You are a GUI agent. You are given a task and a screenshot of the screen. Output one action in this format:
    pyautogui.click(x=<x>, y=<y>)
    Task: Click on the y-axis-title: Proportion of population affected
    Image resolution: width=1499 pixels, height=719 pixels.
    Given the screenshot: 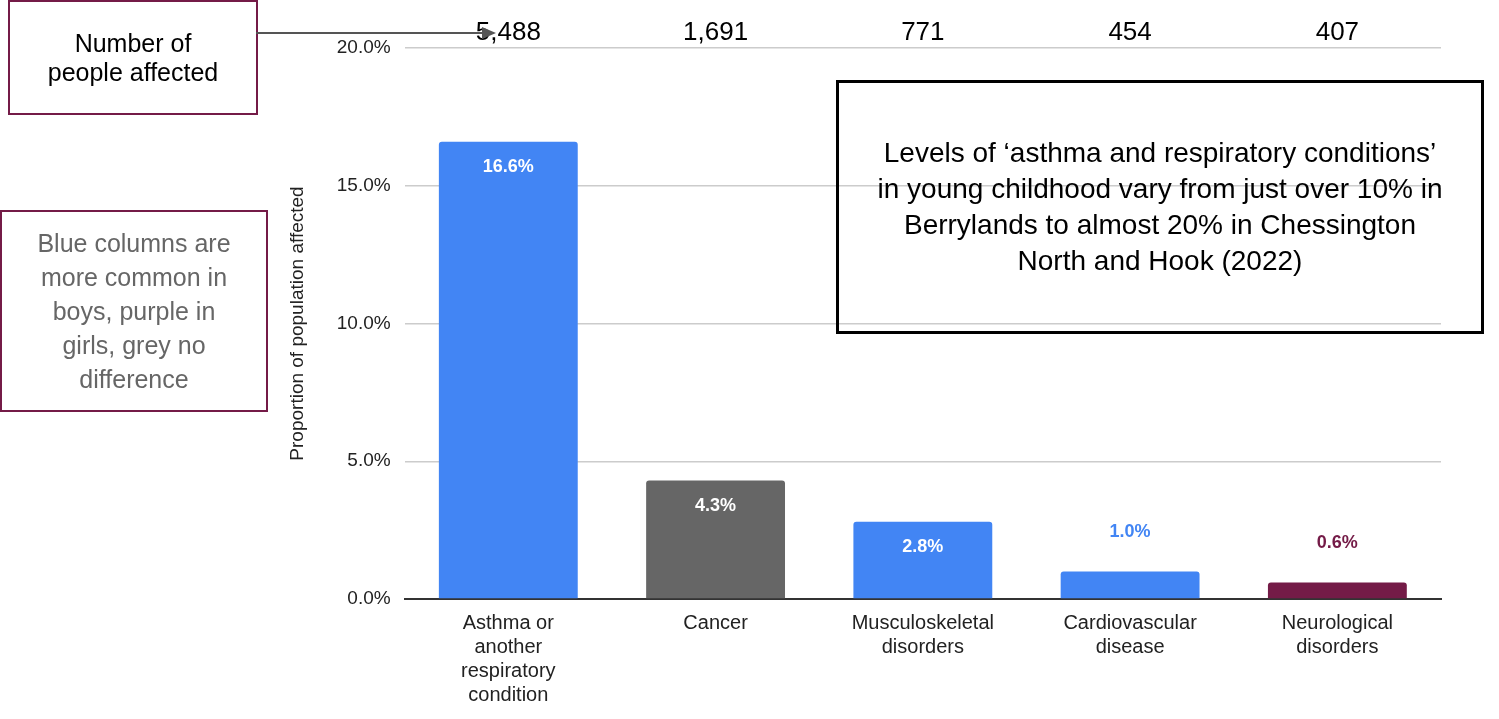 What is the action you would take?
    pyautogui.click(x=296, y=323)
    